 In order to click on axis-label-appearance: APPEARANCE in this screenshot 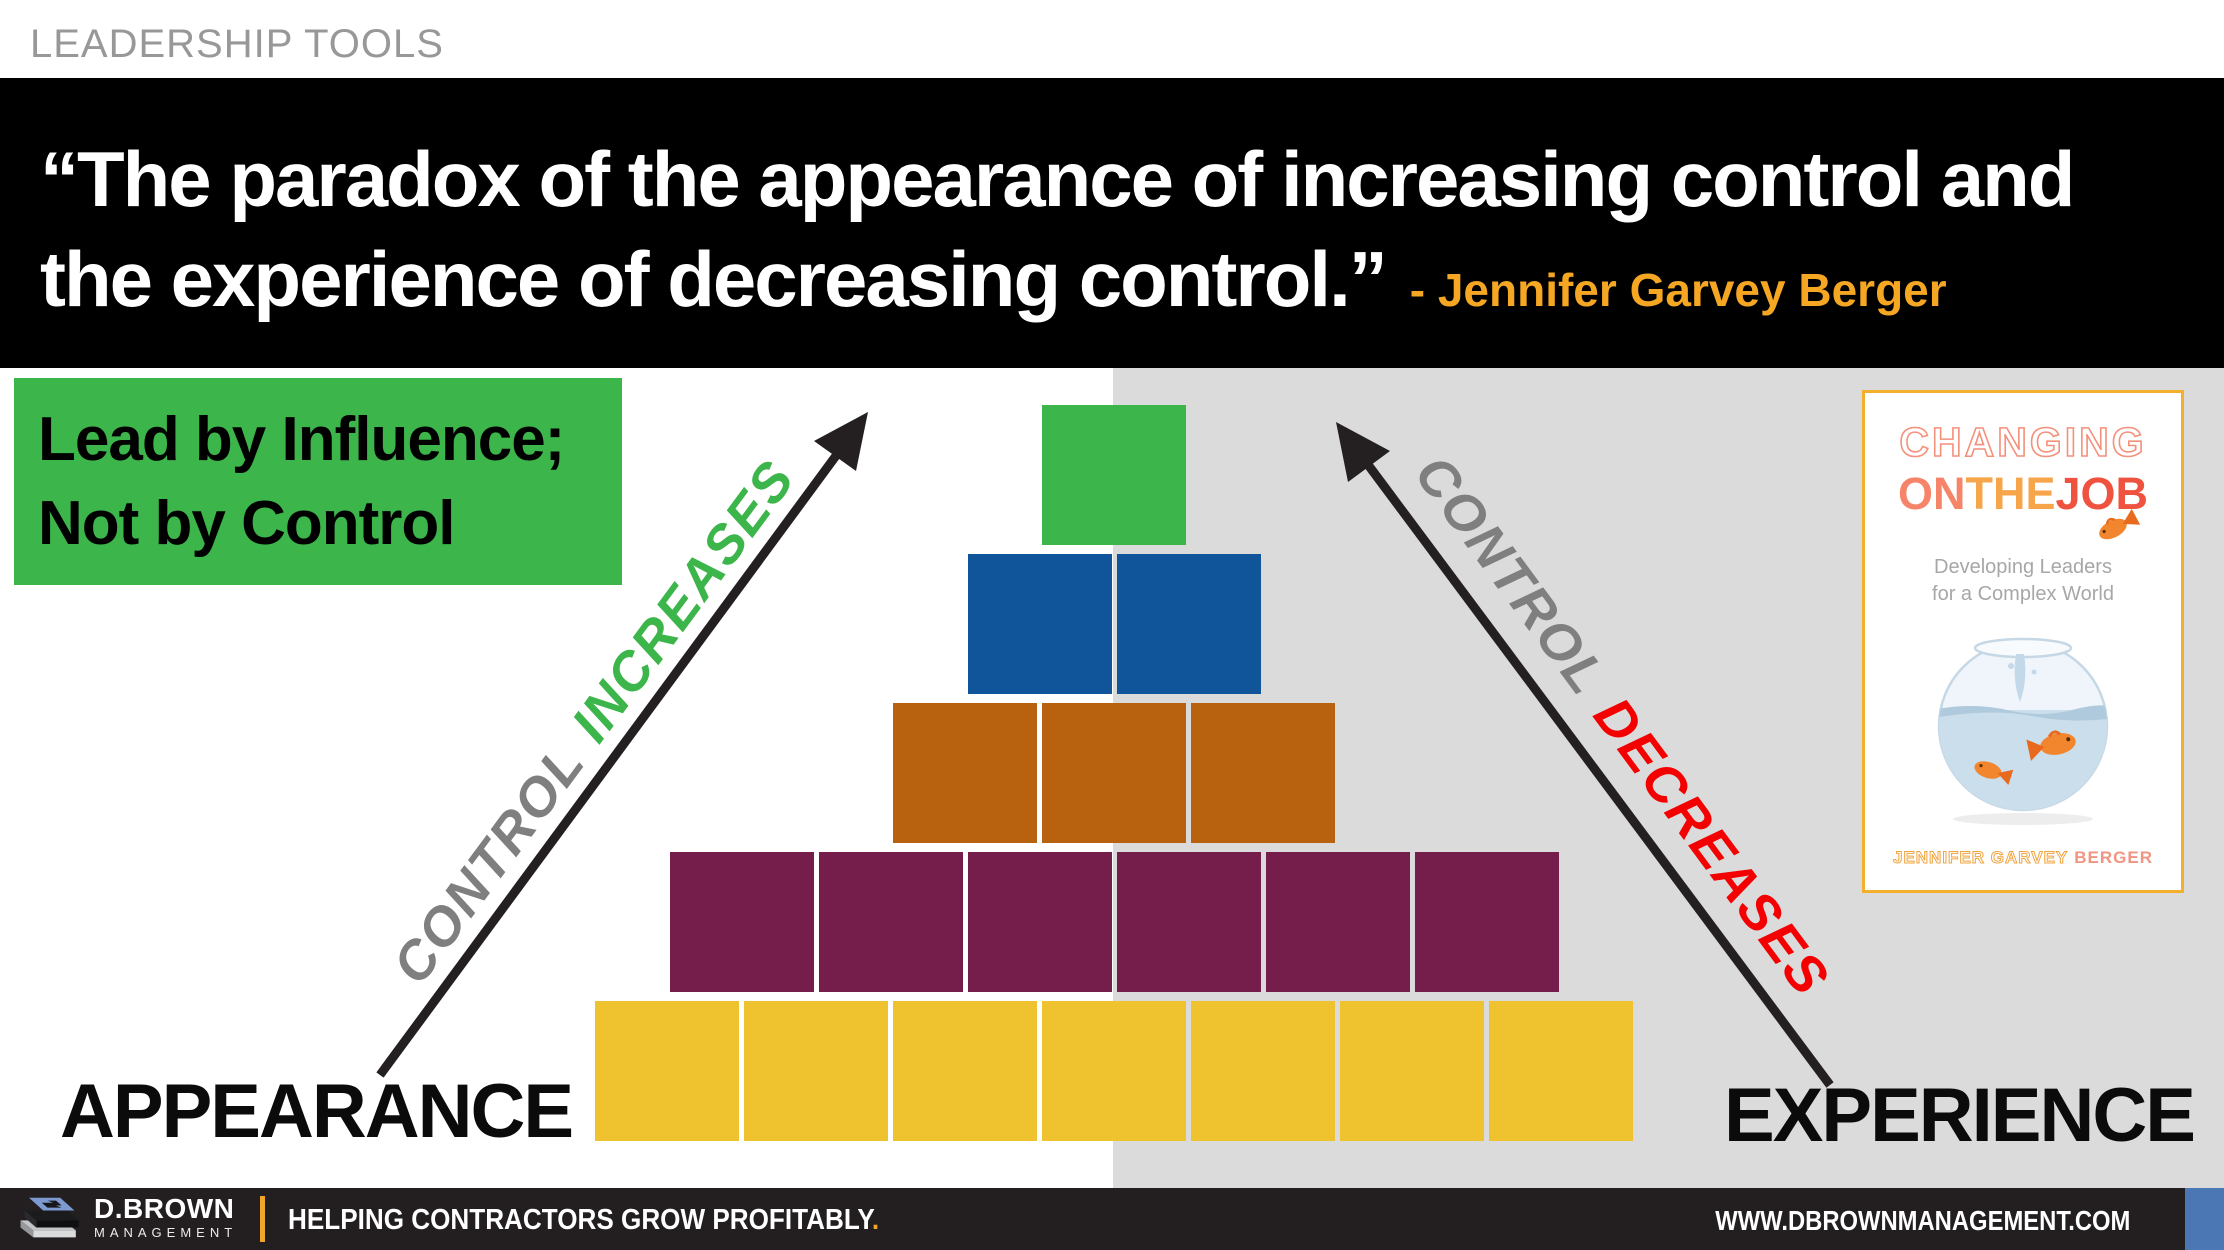, I will do `click(317, 1111)`.